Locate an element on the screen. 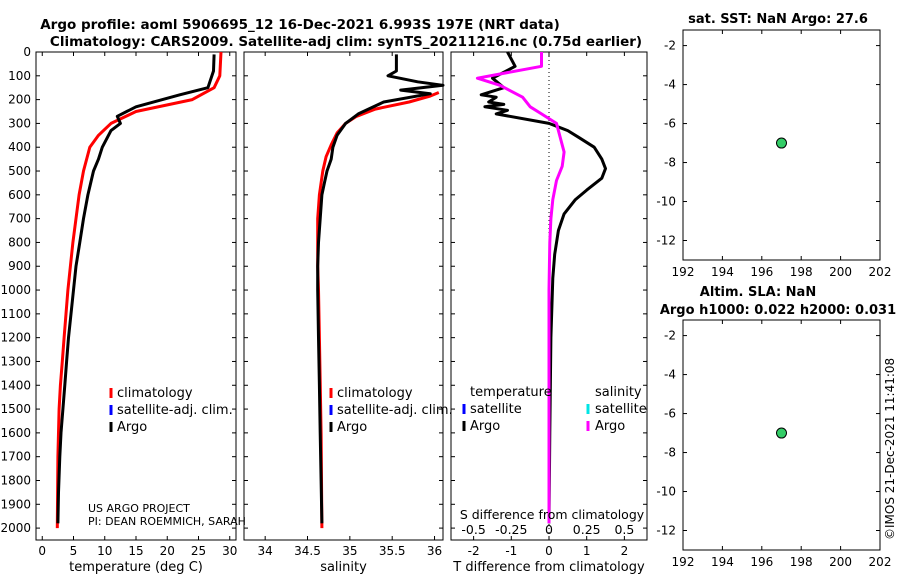 This screenshot has width=900, height=580. sub-tick-label: 0 is located at coordinates (549, 529).